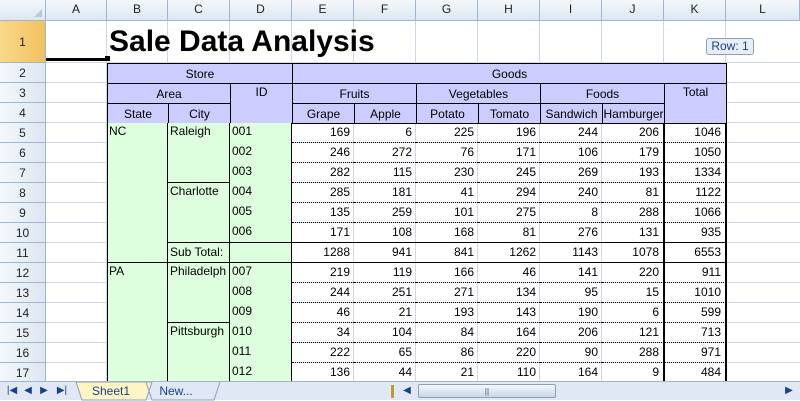 The height and width of the screenshot is (401, 800). What do you see at coordinates (509, 293) in the screenshot?
I see `data-cell: 134` at bounding box center [509, 293].